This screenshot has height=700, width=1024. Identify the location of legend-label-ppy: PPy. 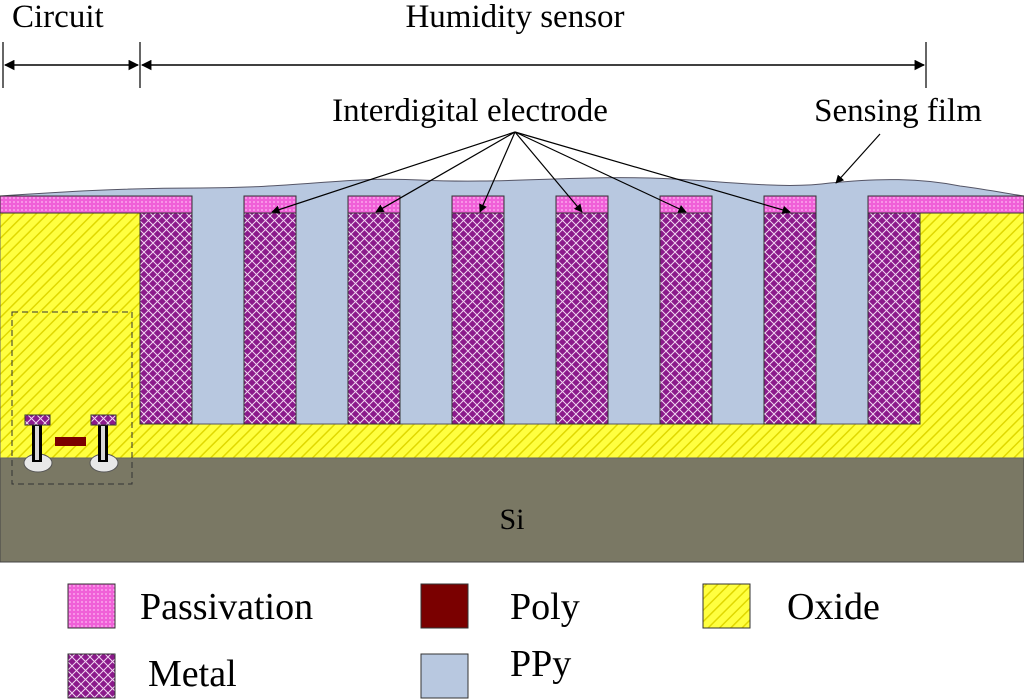
(540, 664).